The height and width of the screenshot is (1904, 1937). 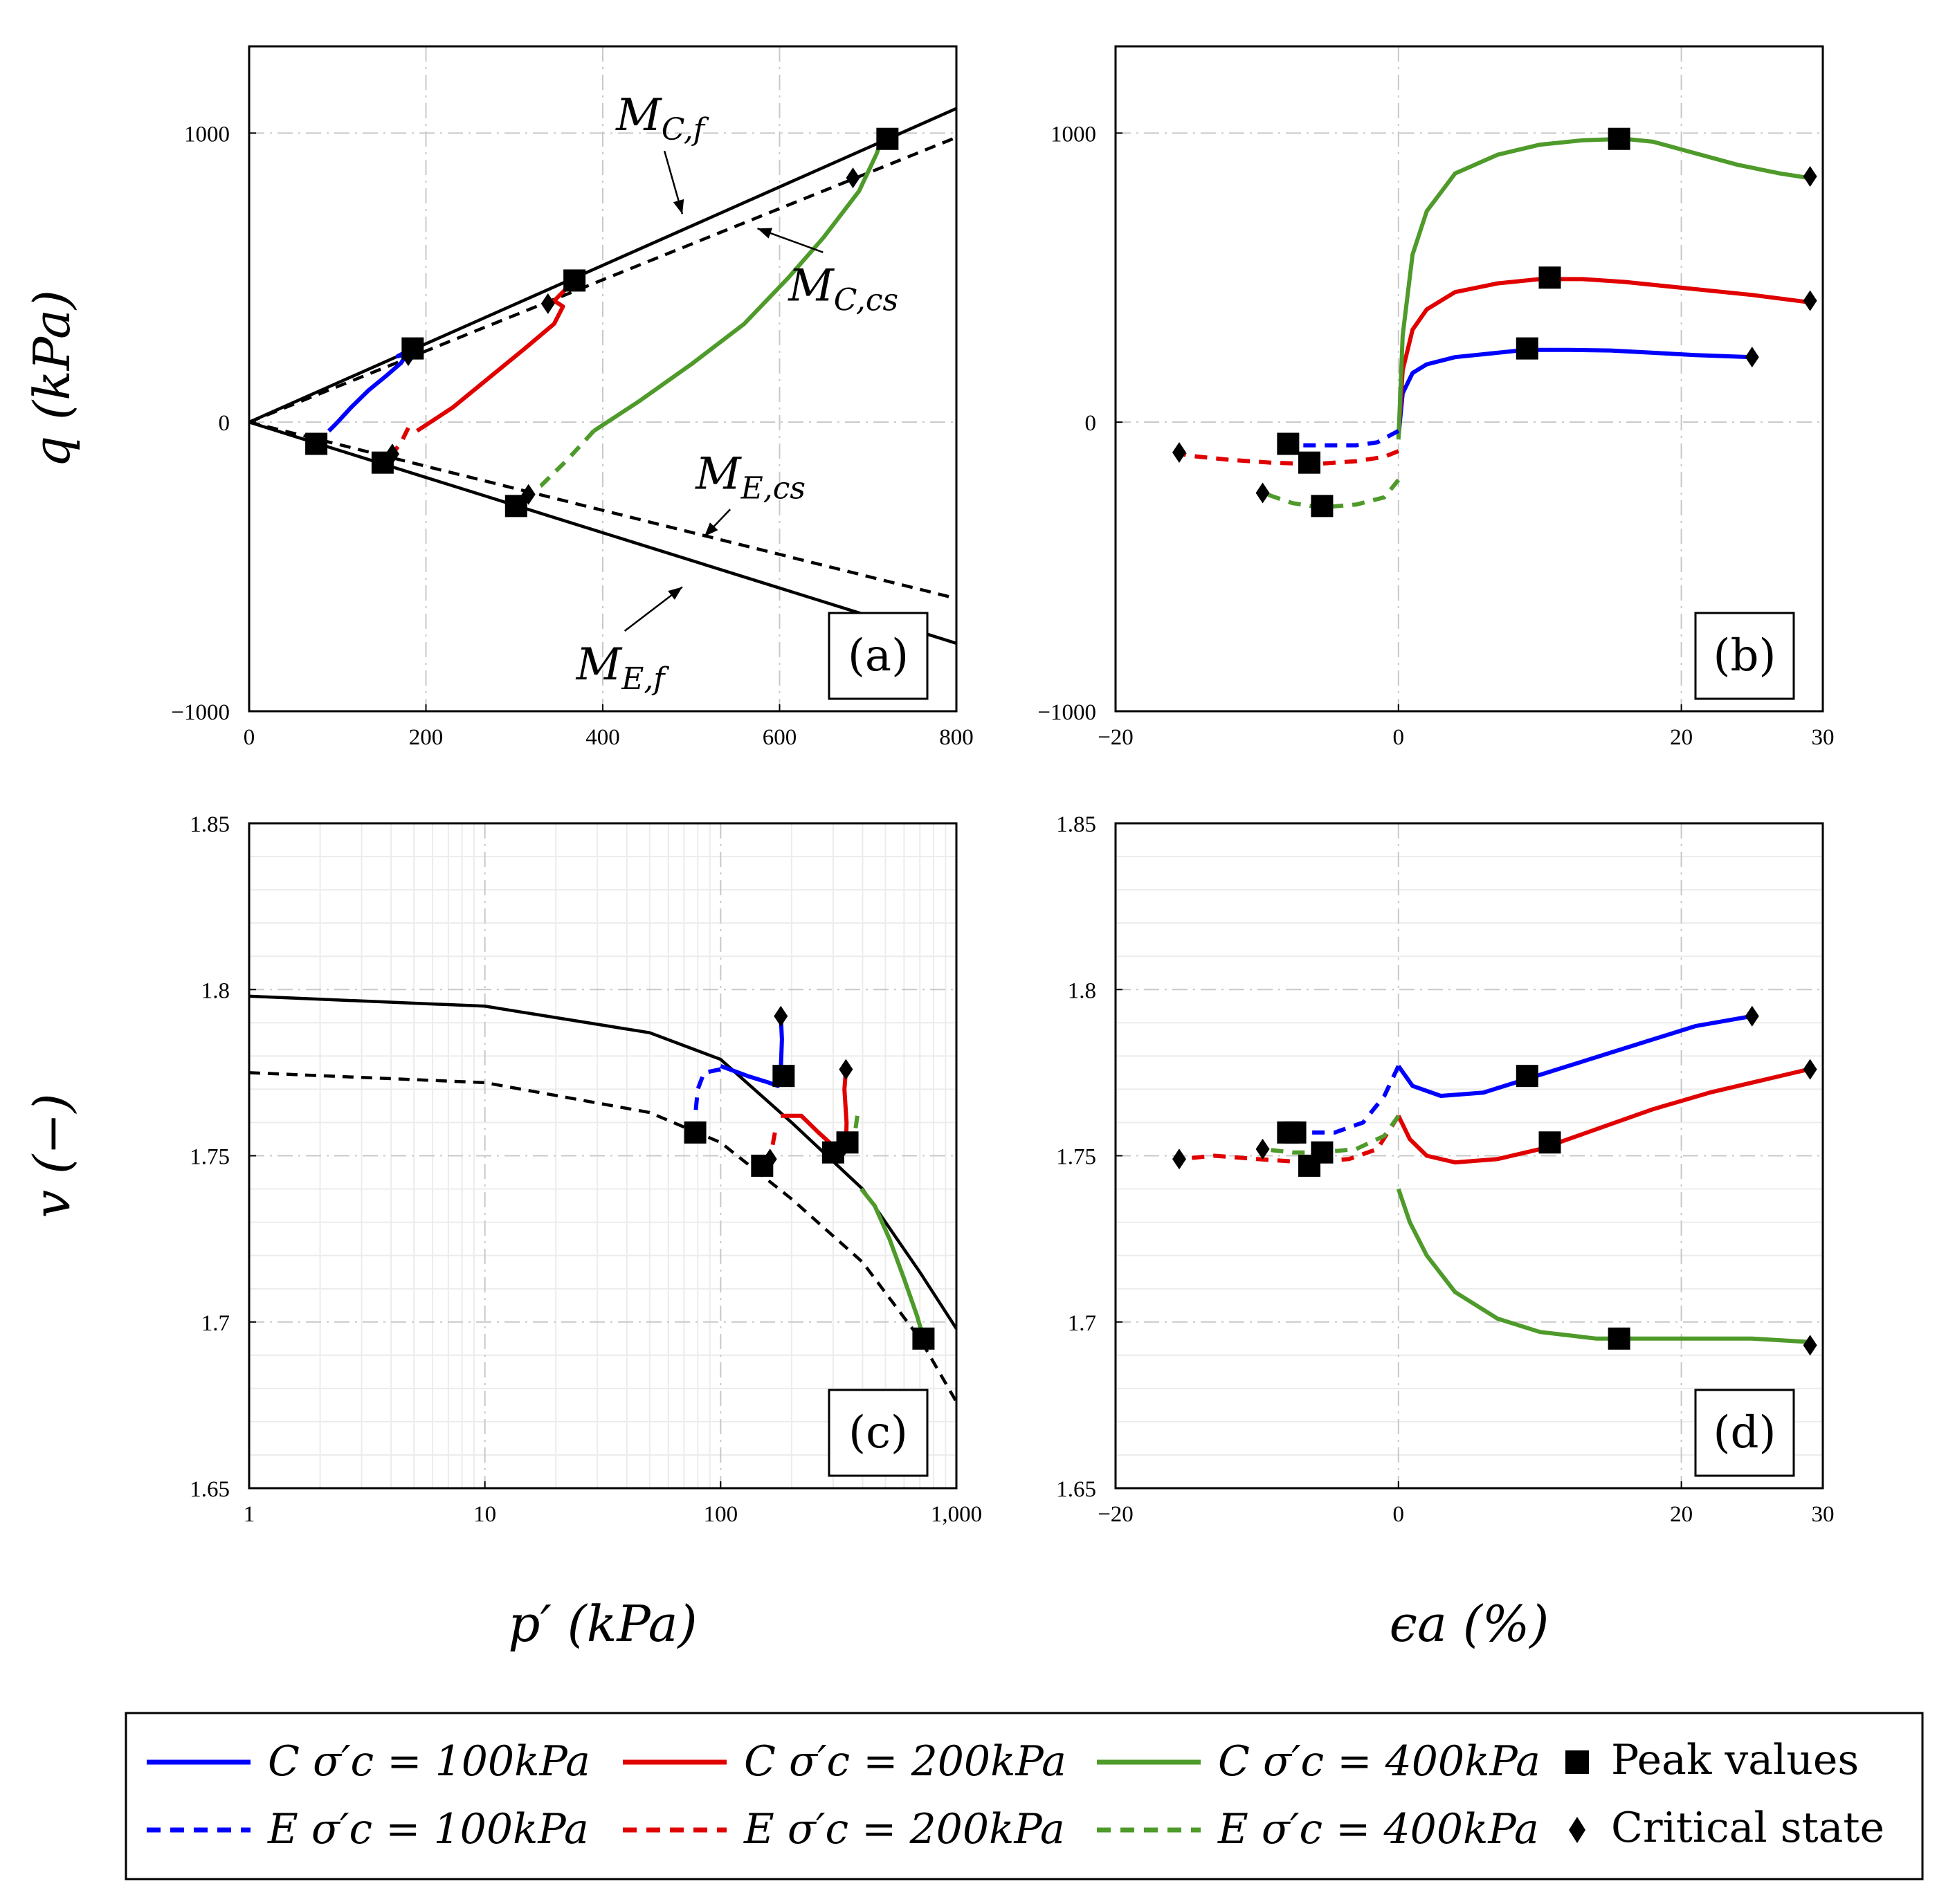 What do you see at coordinates (249, 1514) in the screenshot?
I see `x-tick-label: 1` at bounding box center [249, 1514].